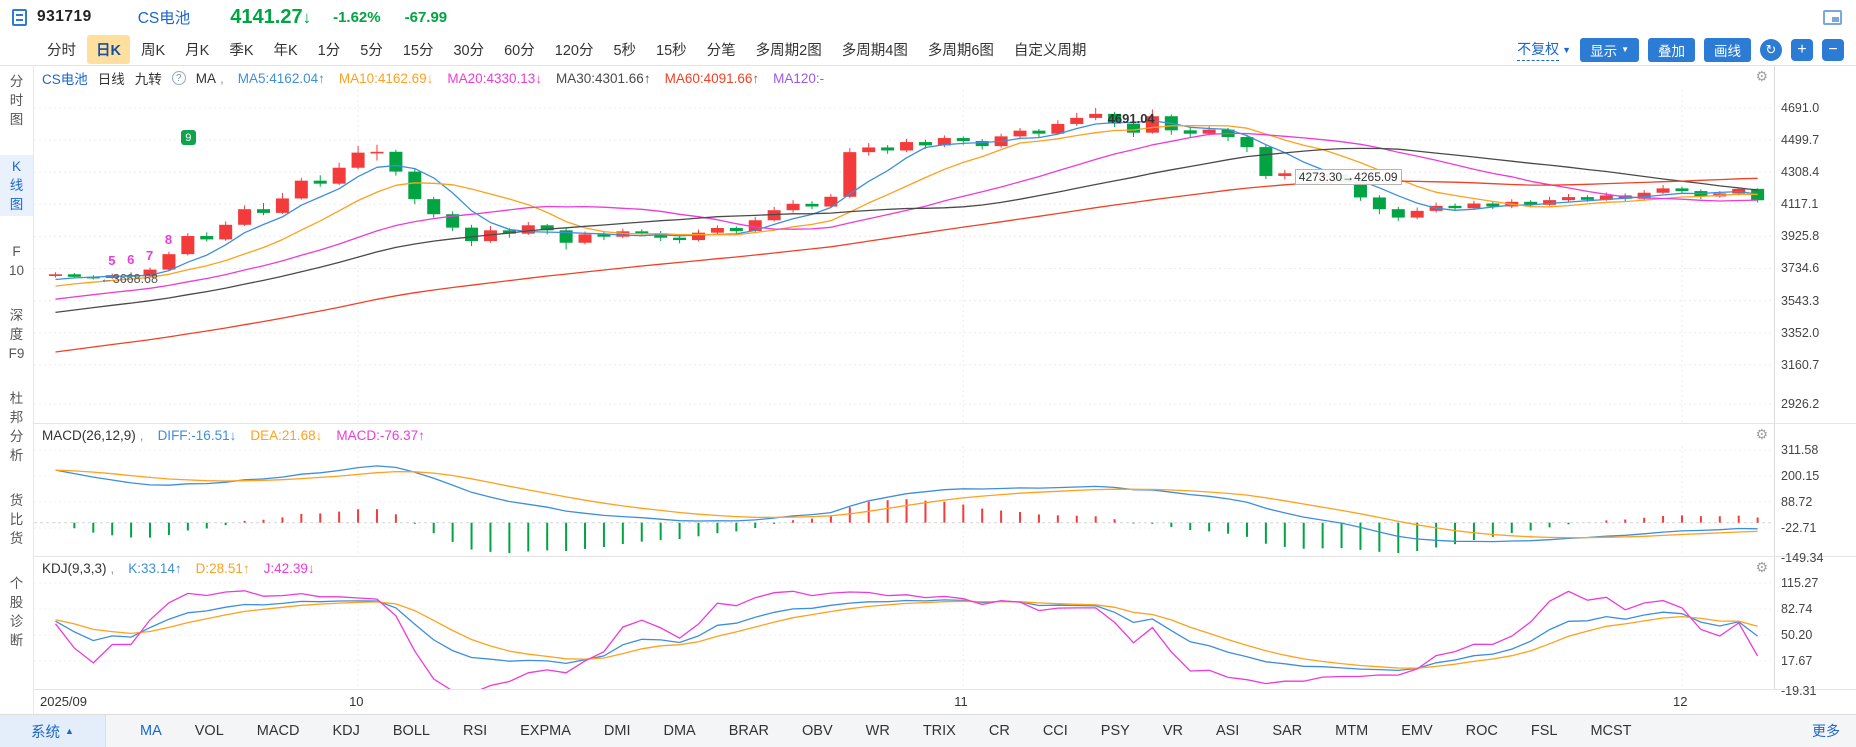 The image size is (1856, 747). Describe the element at coordinates (271, 16) in the screenshot. I see `stock-price: 4141.27↓` at that location.